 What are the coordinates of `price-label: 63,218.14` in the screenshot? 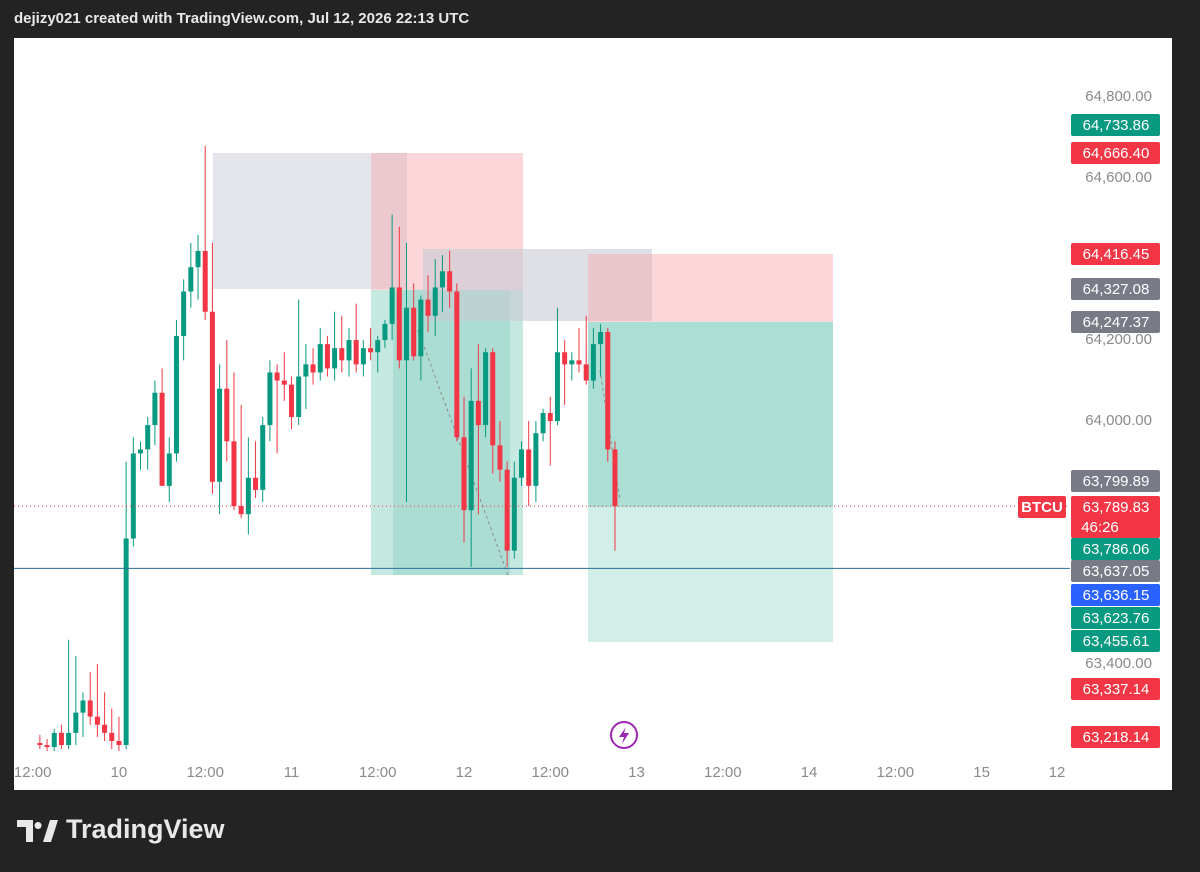 It's located at (1116, 737).